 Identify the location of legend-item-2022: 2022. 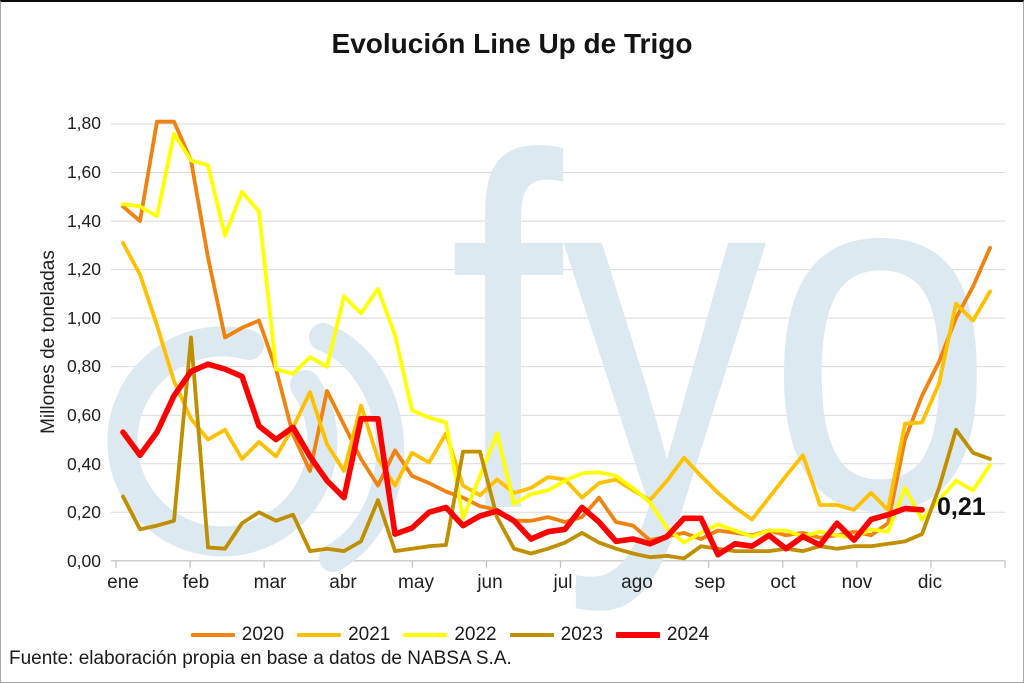
(450, 635).